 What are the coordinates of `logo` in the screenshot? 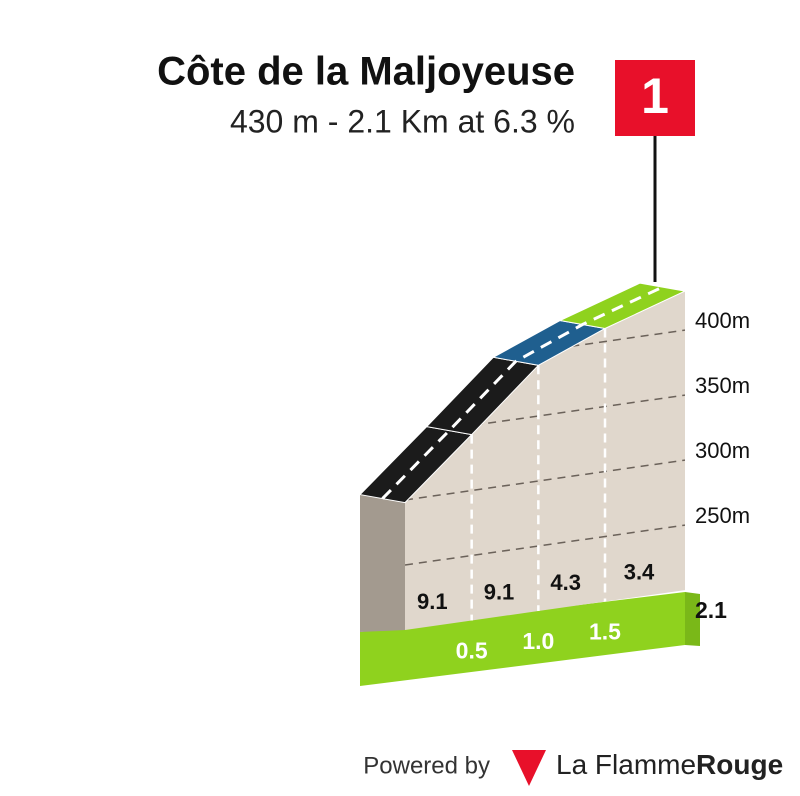 It's located at (529, 768).